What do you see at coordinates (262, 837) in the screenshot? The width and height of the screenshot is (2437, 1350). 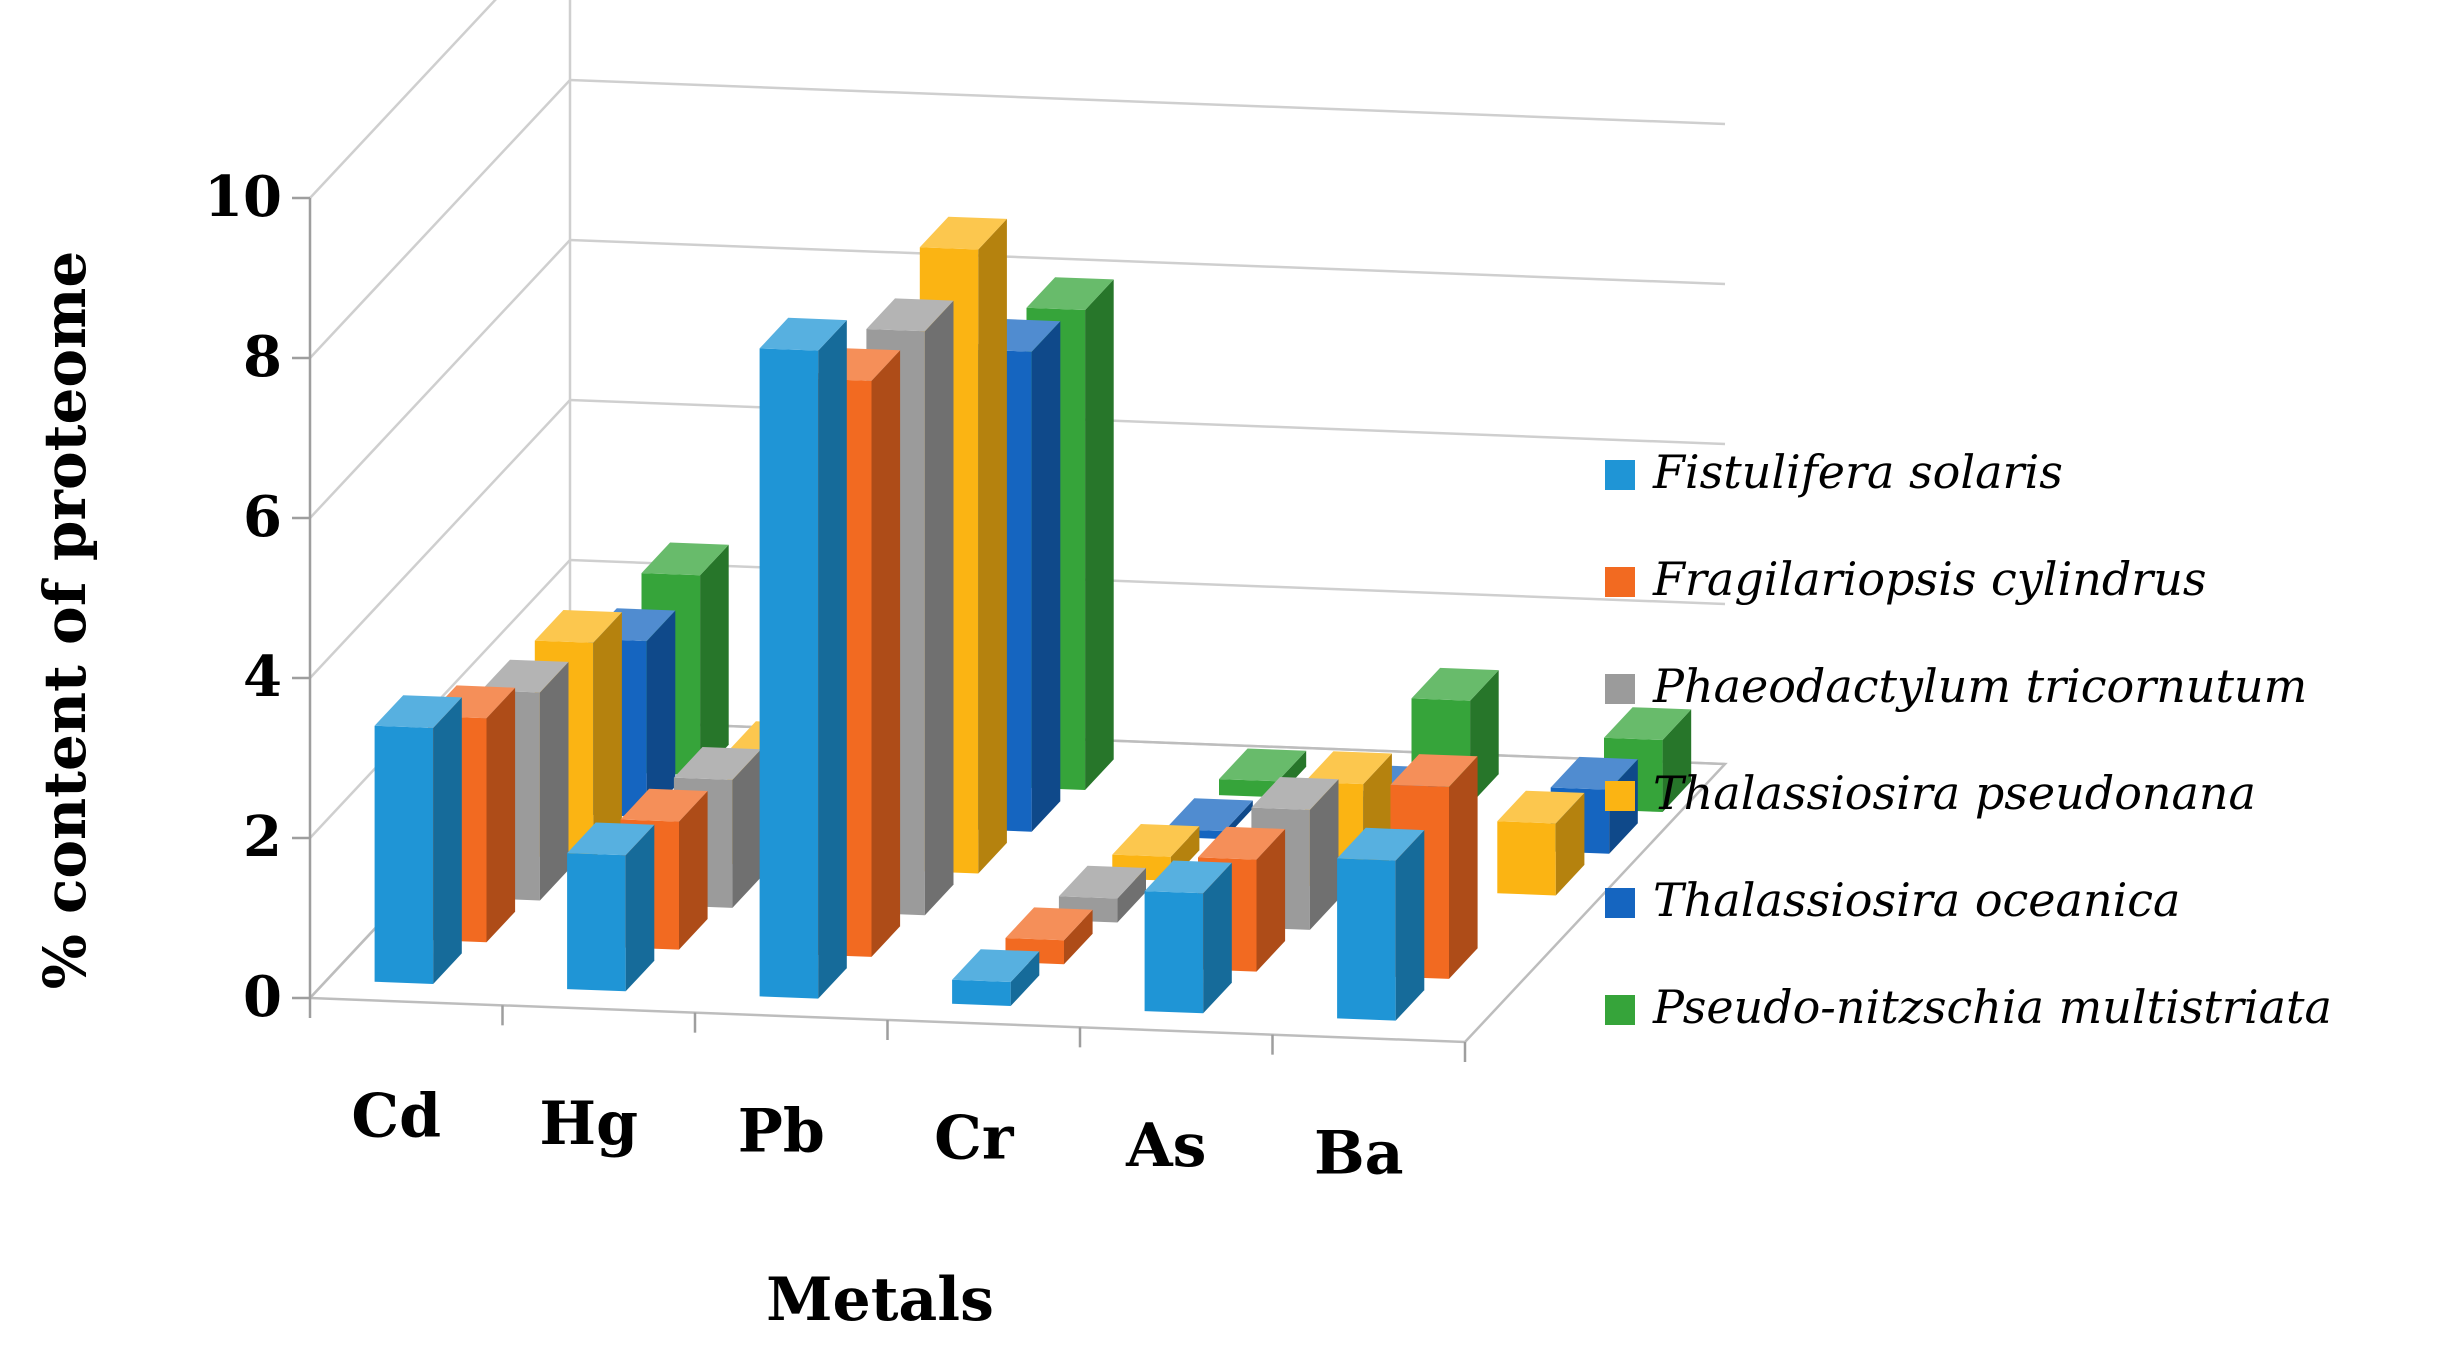 I see `y-tick-label: 2` at bounding box center [262, 837].